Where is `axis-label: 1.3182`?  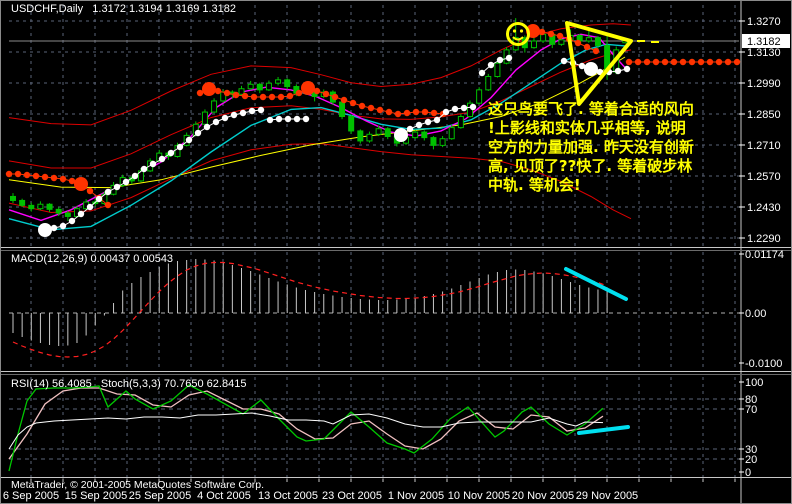 axis-label: 1.3182 is located at coordinates (764, 42).